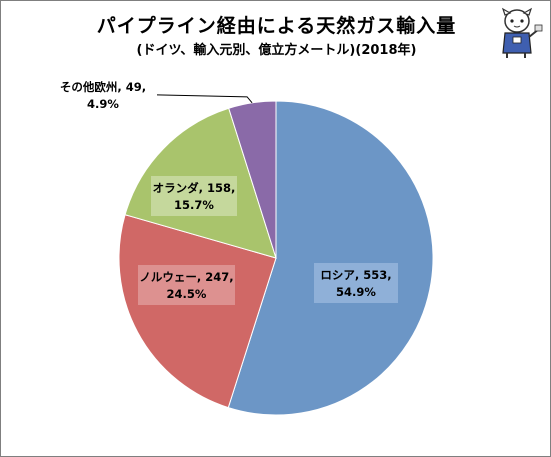 Image resolution: width=551 pixels, height=457 pixels. What do you see at coordinates (204, 99) in the screenshot?
I see `leader-line-other-europe` at bounding box center [204, 99].